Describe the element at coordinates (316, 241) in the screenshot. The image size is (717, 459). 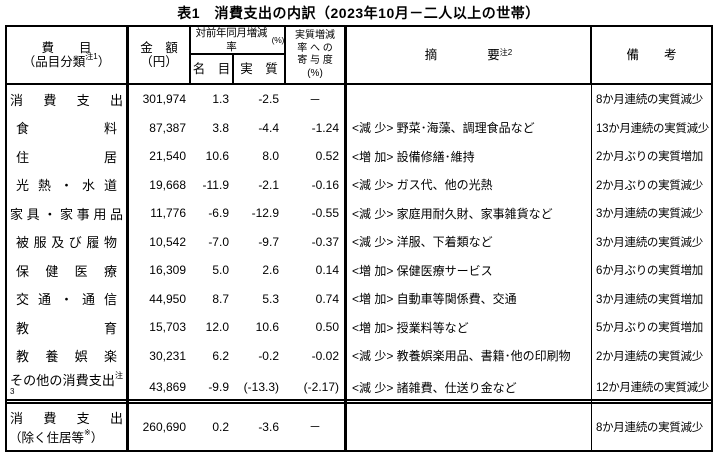
I see `contribution-value: -0.37` at that location.